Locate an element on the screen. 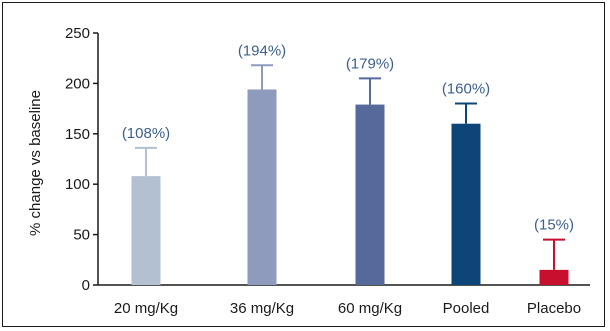  category-label: 20 mg/Kg is located at coordinates (146, 308).